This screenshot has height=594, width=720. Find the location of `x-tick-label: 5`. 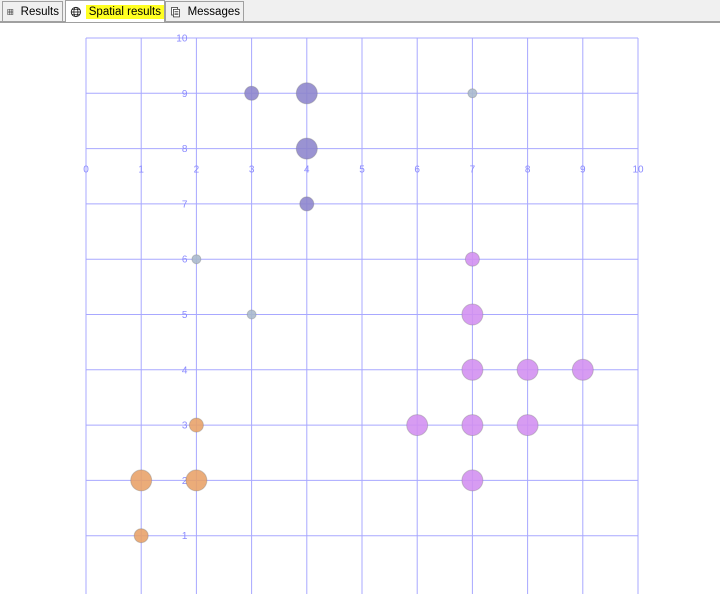

x-tick-label: 5 is located at coordinates (362, 170).